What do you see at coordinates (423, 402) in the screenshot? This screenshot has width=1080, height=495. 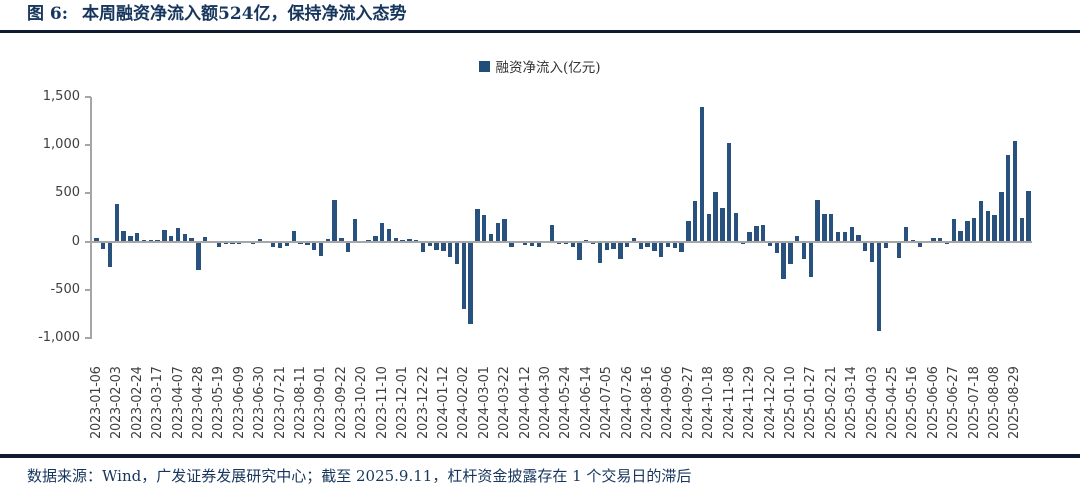 I see `x-tick-label: 2023-12-22` at bounding box center [423, 402].